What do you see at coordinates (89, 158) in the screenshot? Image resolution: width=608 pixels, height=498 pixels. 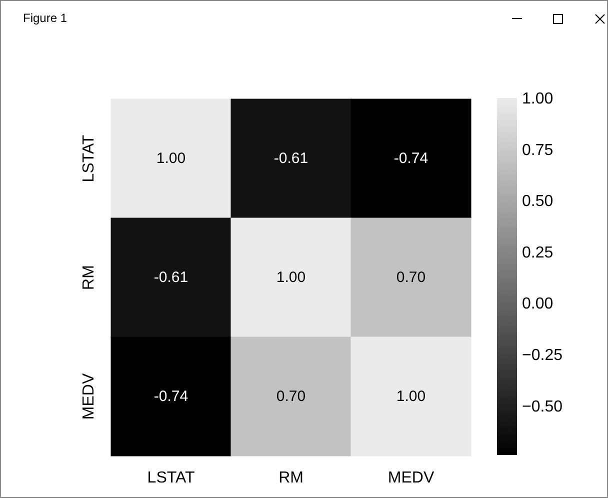 I see `y-tick-label: LSTAT` at bounding box center [89, 158].